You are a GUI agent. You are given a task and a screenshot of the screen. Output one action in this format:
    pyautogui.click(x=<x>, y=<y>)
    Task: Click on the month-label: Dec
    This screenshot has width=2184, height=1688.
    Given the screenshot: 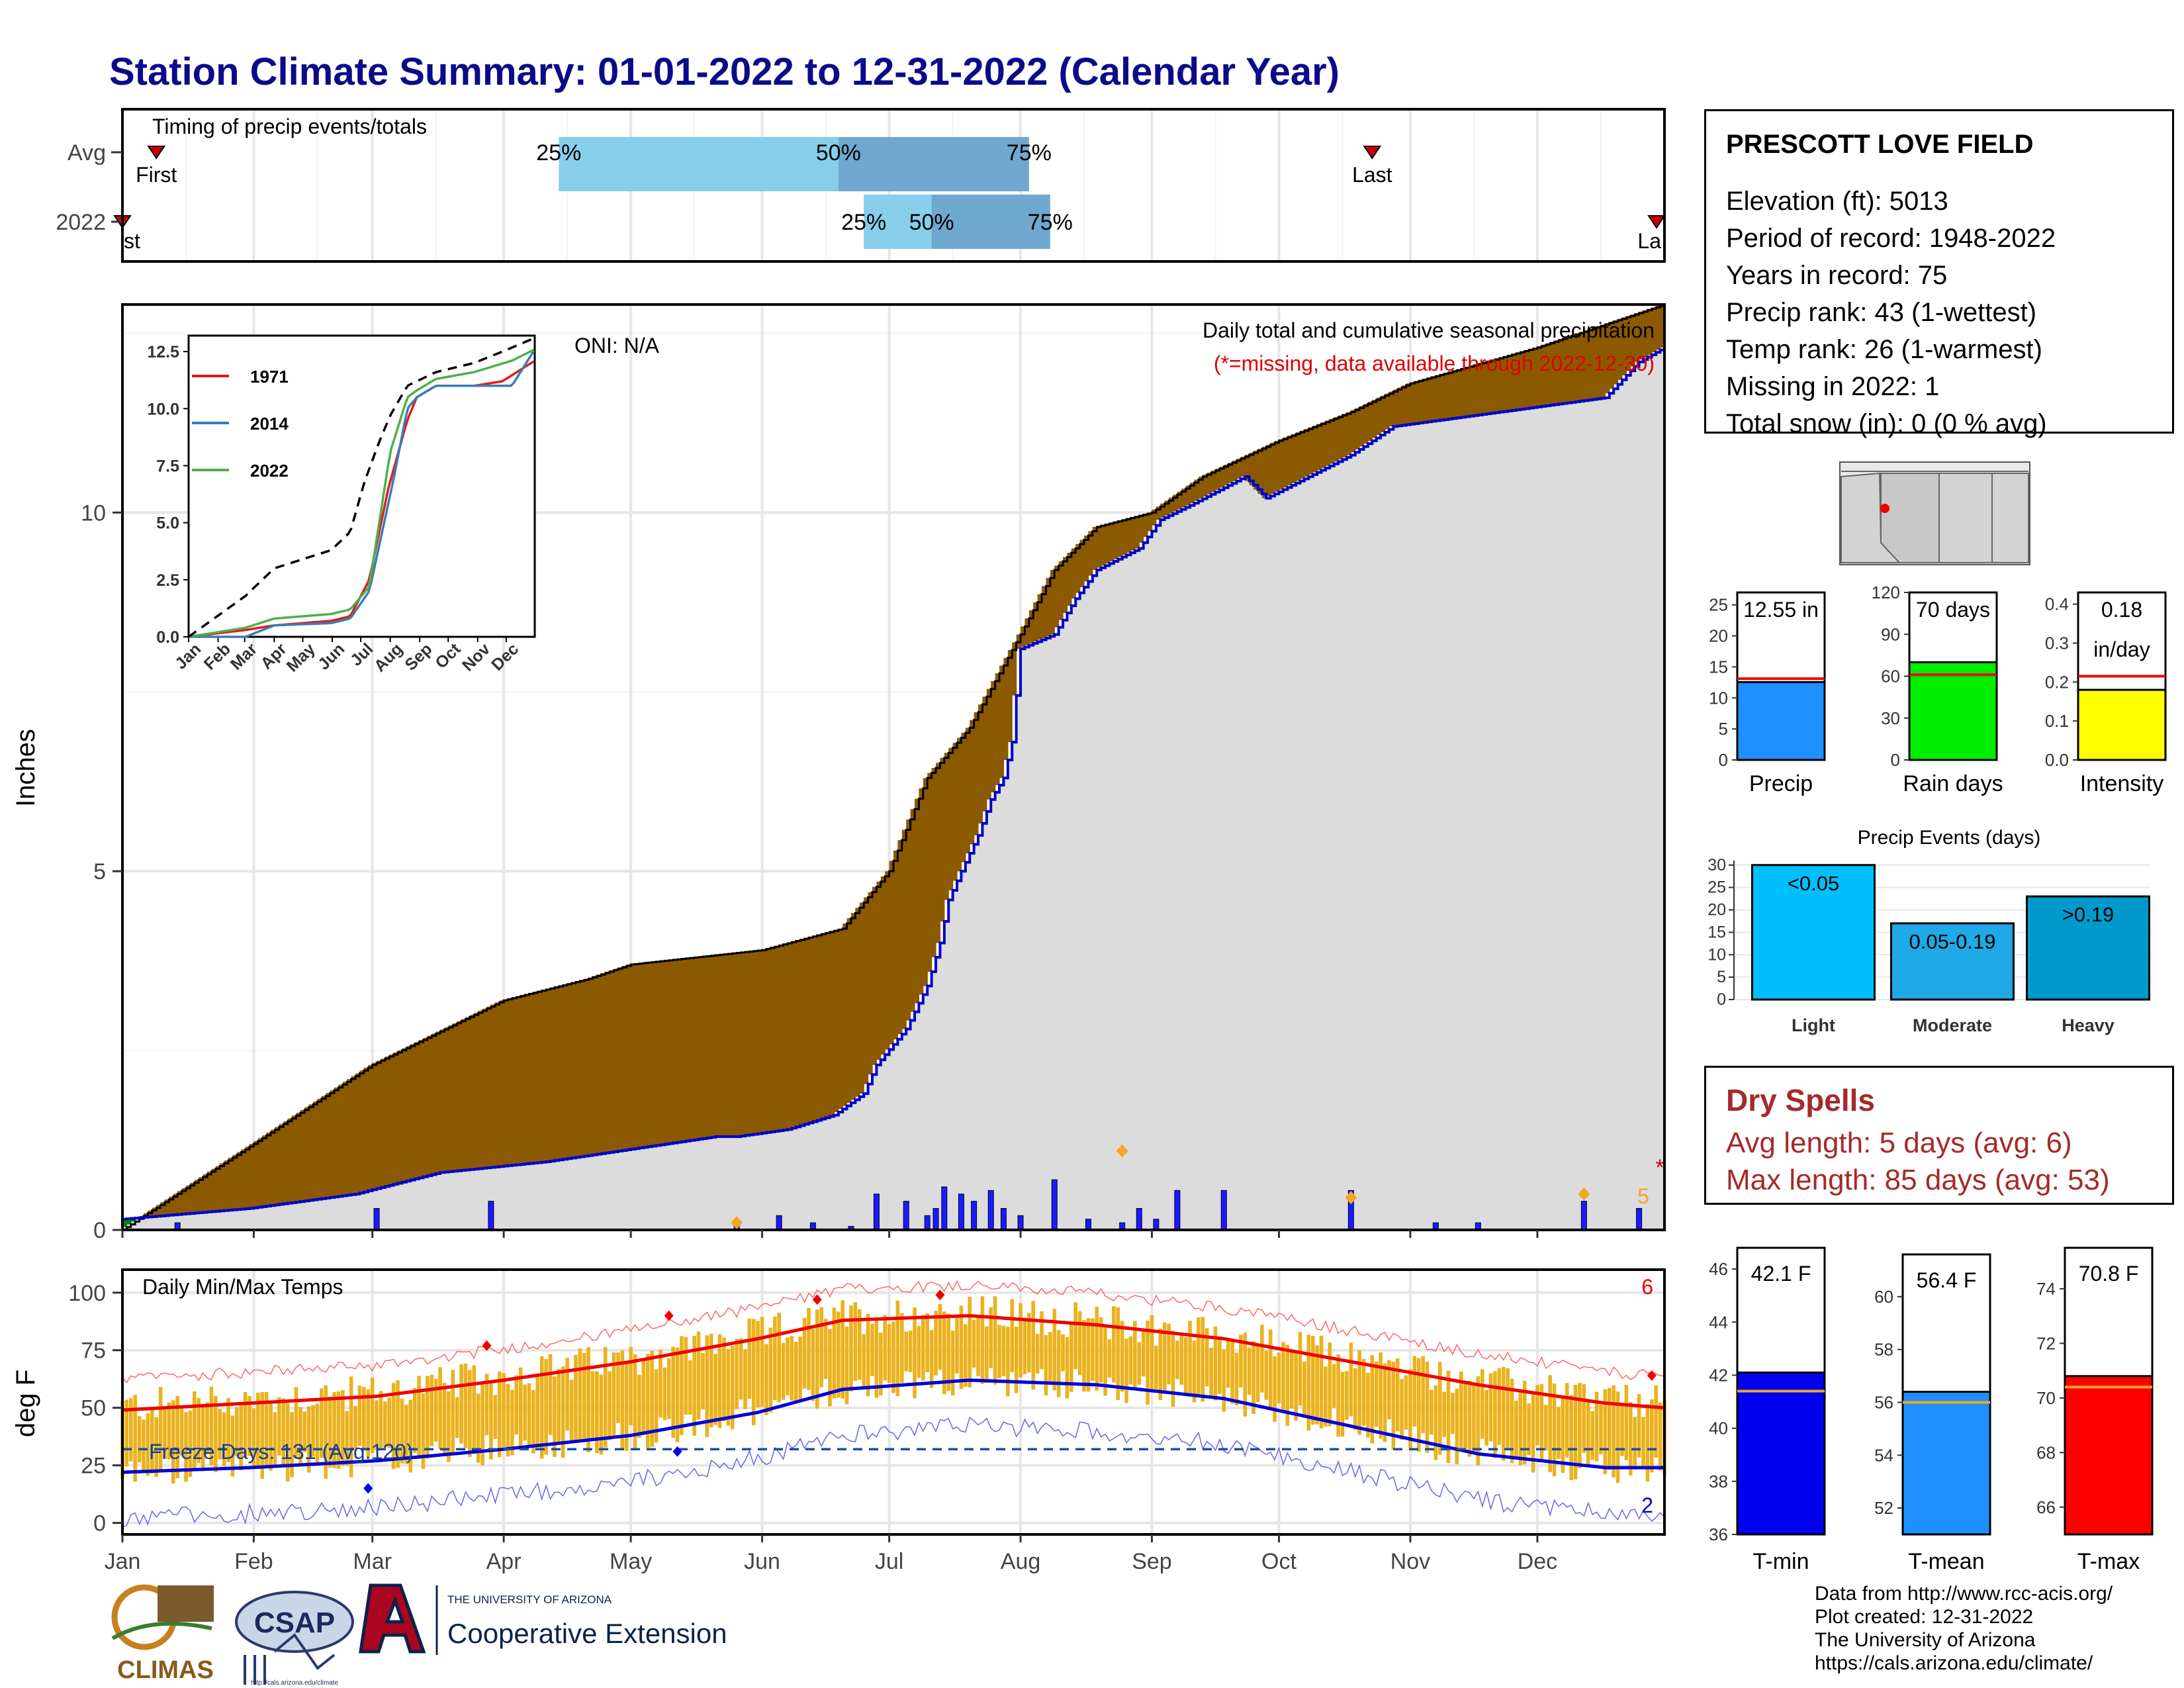 What is the action you would take?
    pyautogui.click(x=1538, y=1561)
    